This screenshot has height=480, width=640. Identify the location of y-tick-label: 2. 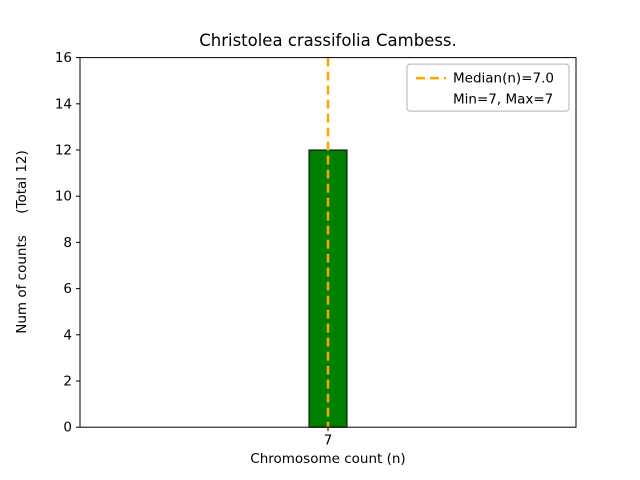
(67, 382).